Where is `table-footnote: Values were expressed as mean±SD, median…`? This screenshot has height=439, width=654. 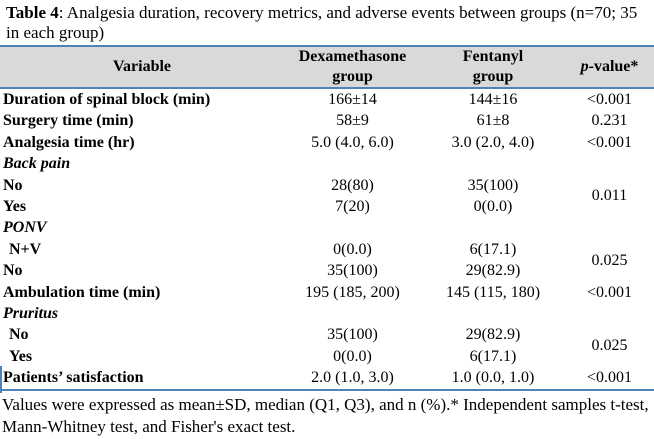 table-footnote: Values were expressed as mean±SD, median… is located at coordinates (325, 415).